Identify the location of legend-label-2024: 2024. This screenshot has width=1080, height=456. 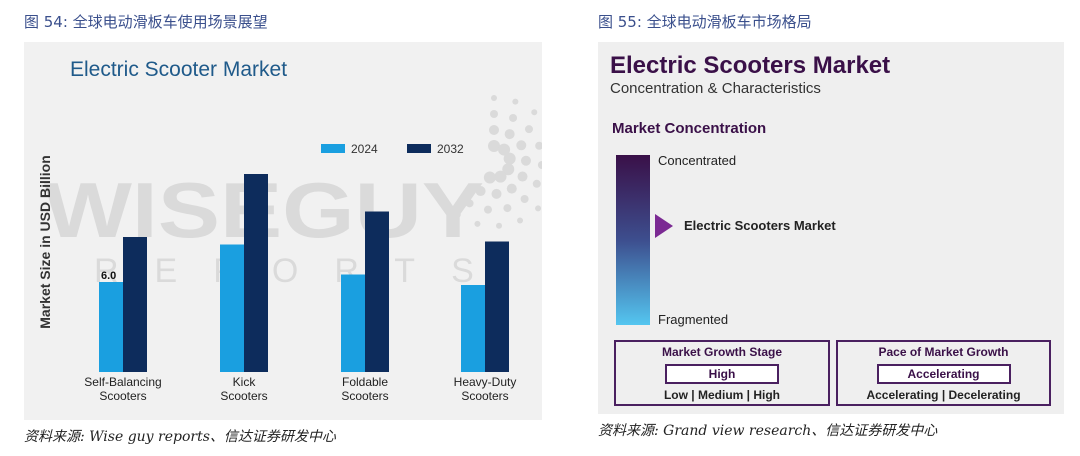
(364, 149).